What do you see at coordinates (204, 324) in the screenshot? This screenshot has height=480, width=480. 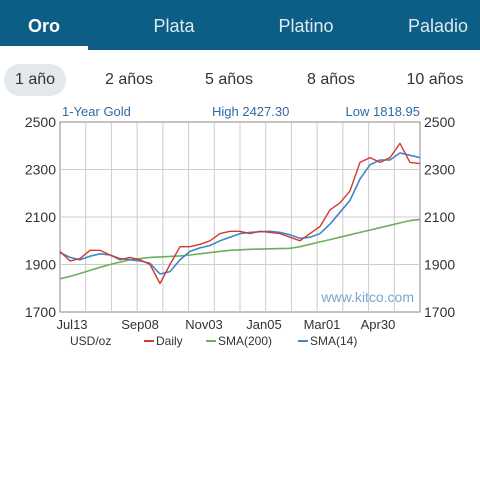 I see `x-tick-label: Nov03` at bounding box center [204, 324].